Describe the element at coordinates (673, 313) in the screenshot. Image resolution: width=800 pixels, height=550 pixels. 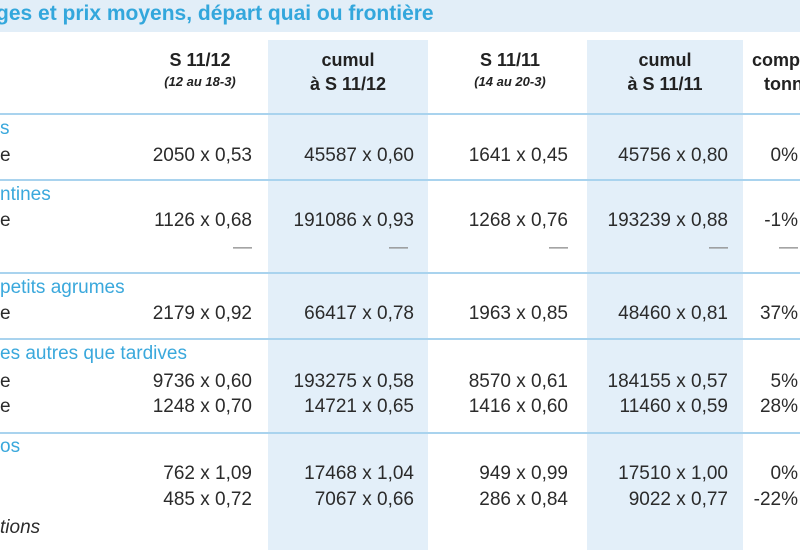
I see `table-cell: 48460 x 0,81` at that location.